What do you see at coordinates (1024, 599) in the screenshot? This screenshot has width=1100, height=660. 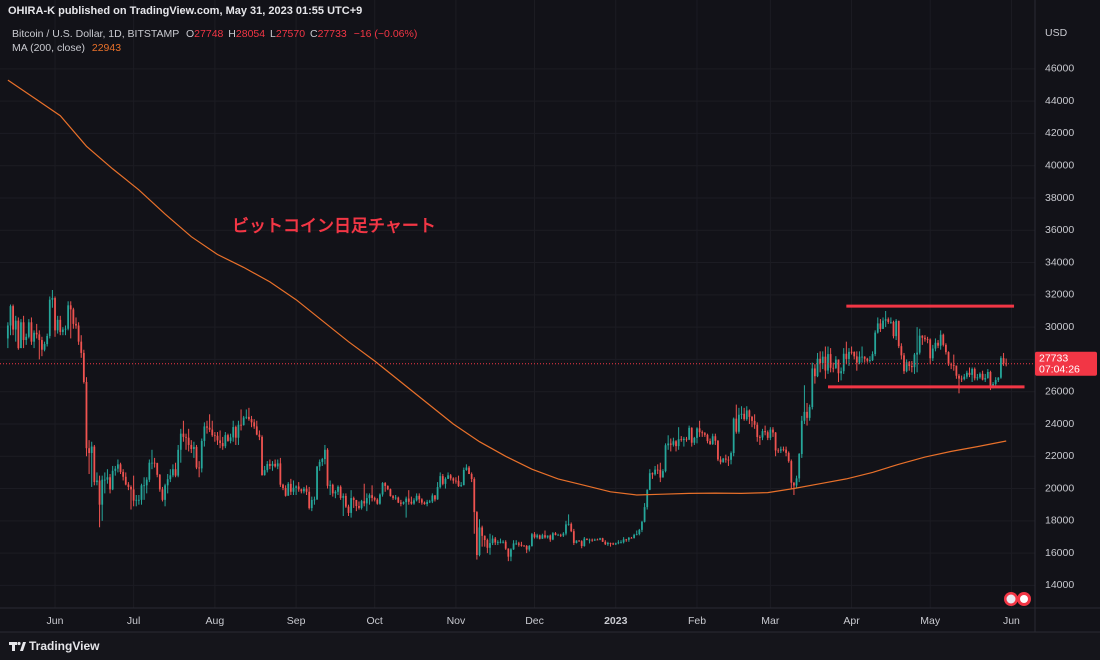 I see `flag-icon` at bounding box center [1024, 599].